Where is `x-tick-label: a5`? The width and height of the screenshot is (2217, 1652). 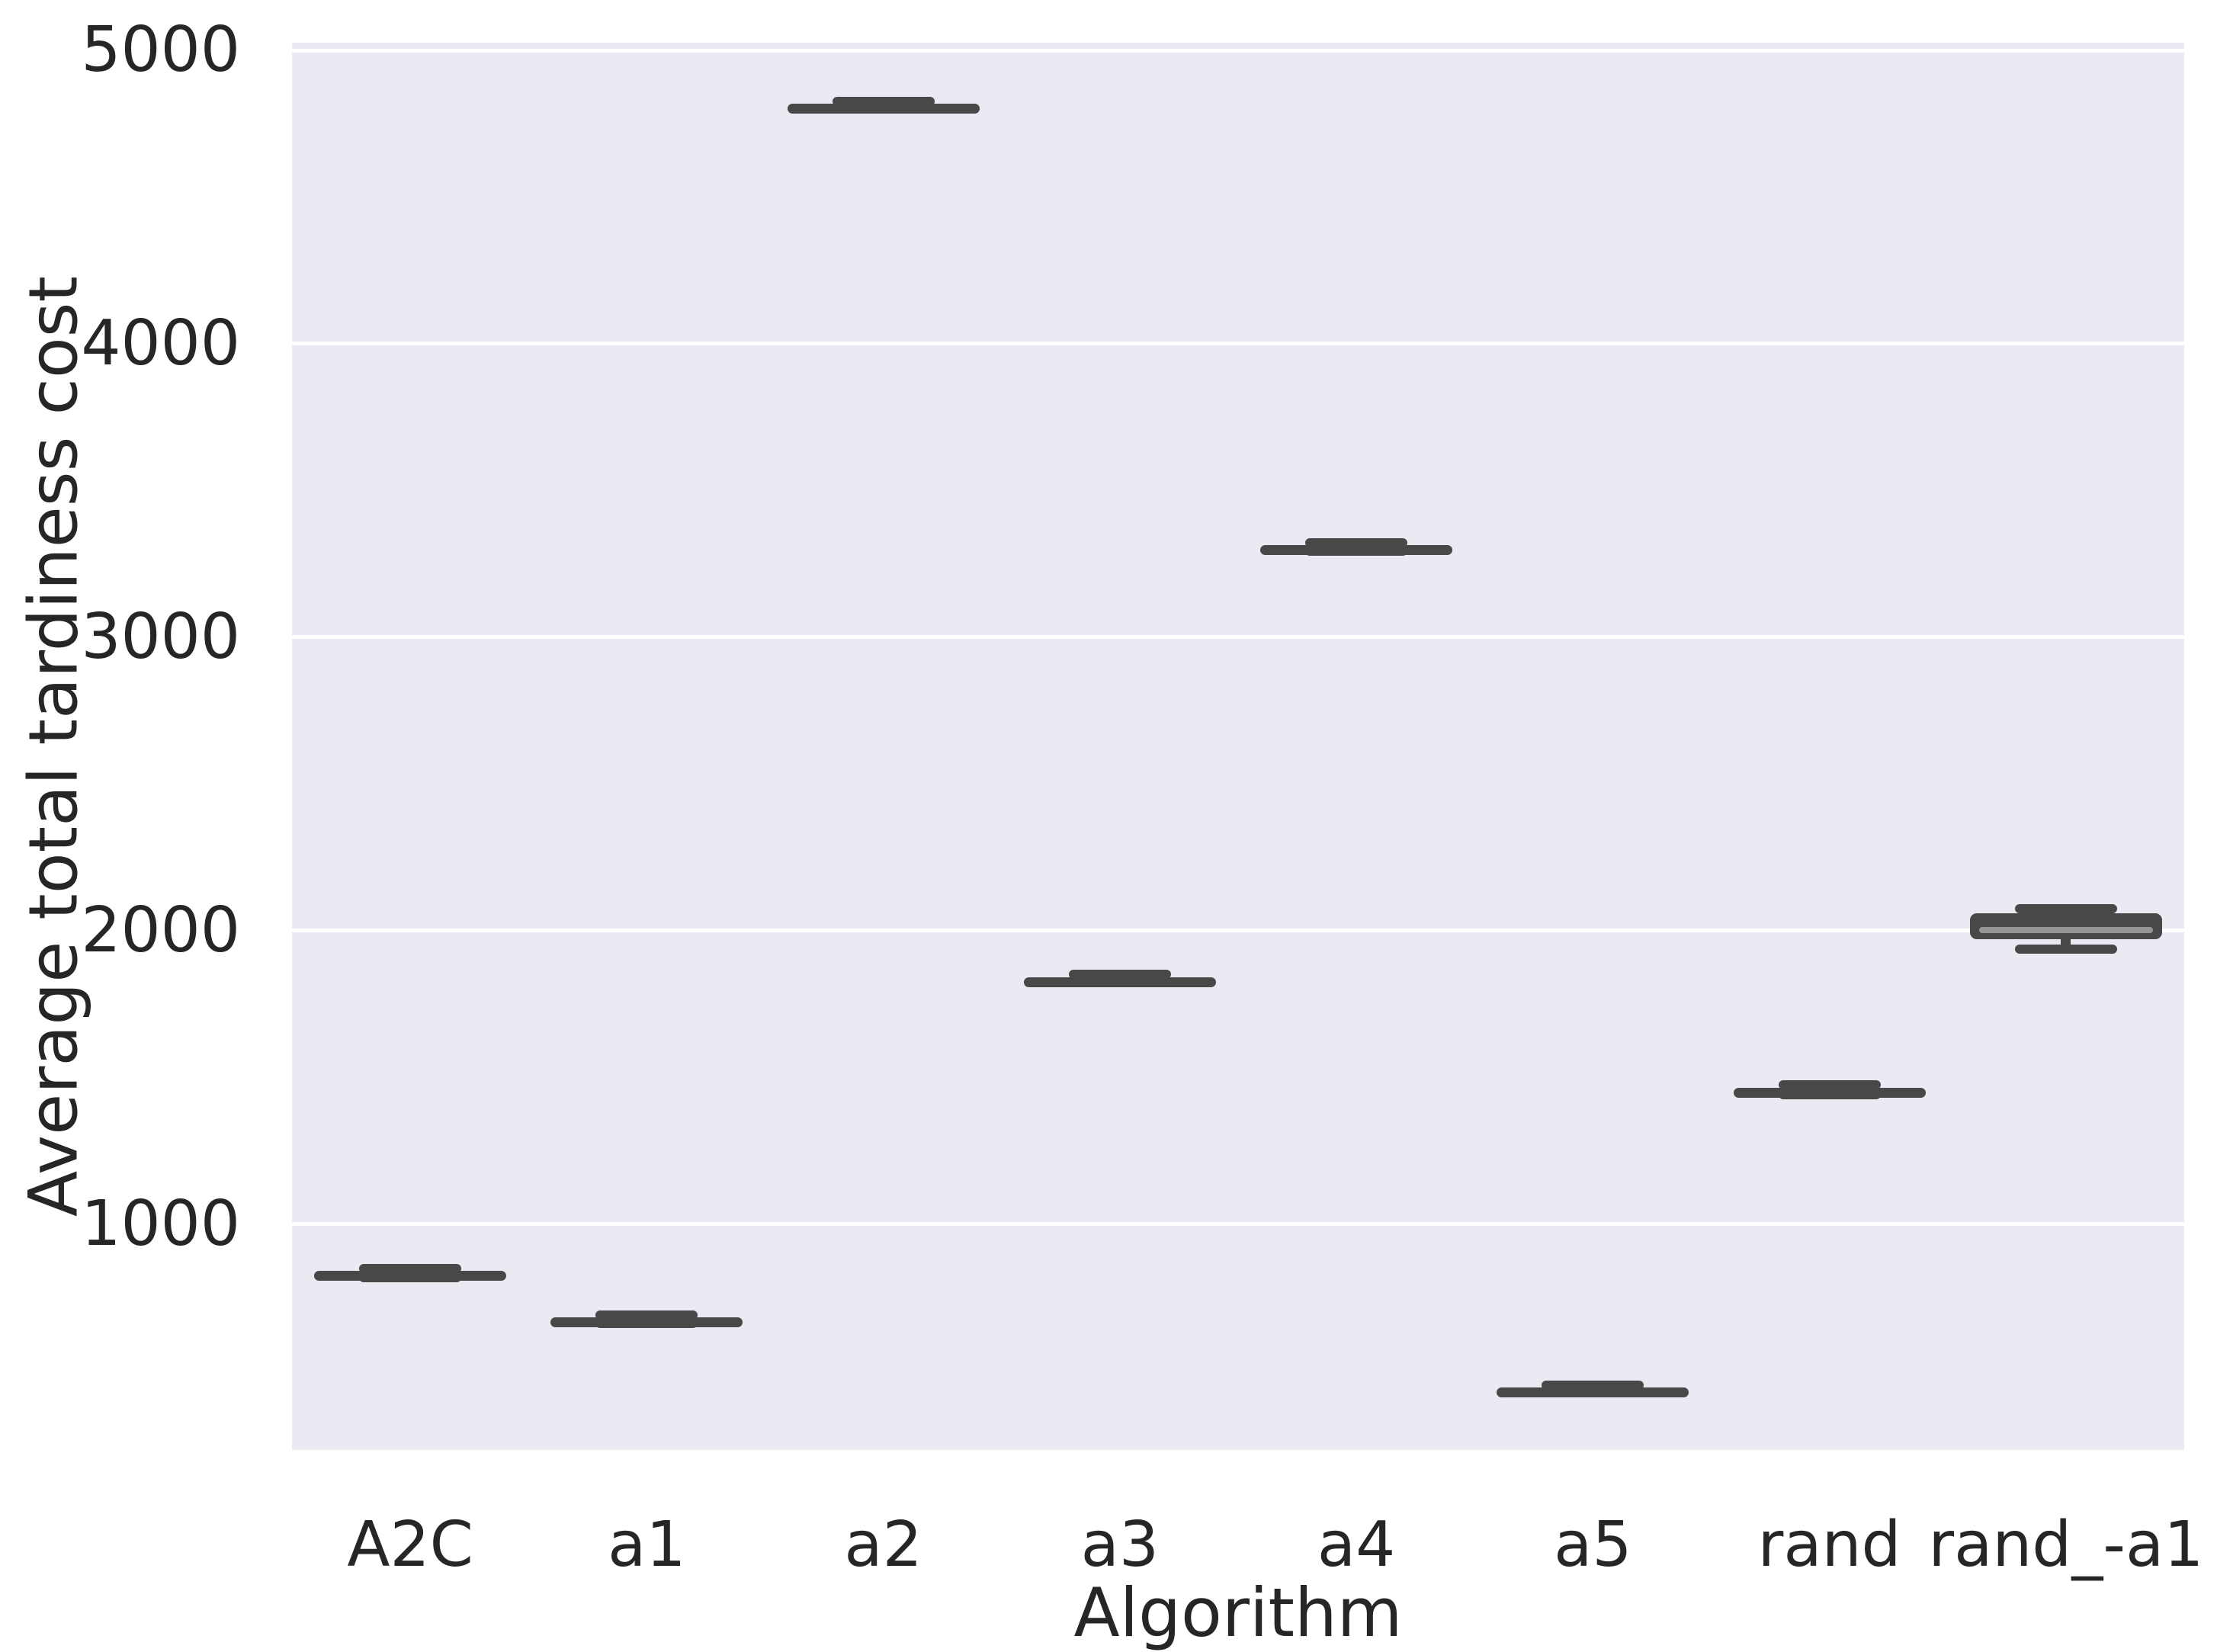 x-tick-label: a5 is located at coordinates (1593, 1545).